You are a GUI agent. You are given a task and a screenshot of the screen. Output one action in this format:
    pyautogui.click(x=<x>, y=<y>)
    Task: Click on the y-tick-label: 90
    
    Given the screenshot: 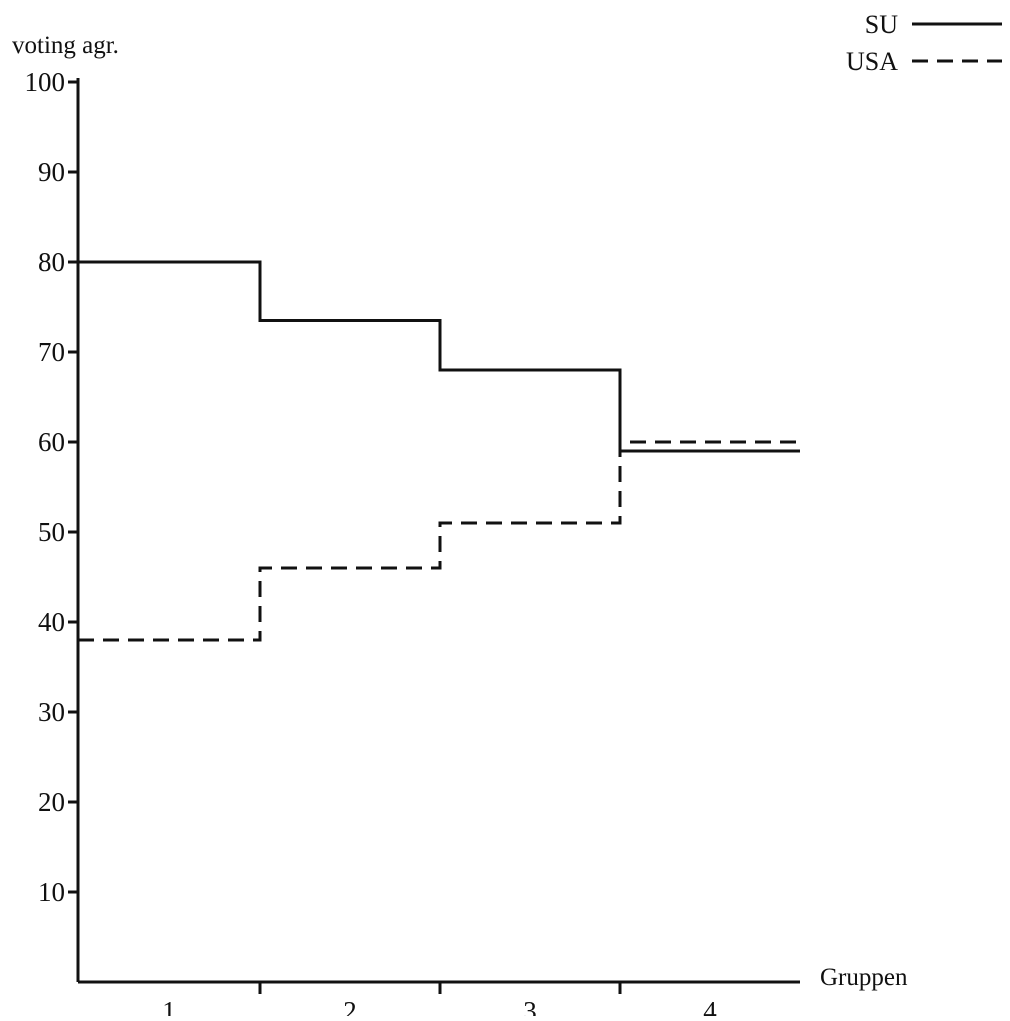 What is the action you would take?
    pyautogui.click(x=51, y=172)
    